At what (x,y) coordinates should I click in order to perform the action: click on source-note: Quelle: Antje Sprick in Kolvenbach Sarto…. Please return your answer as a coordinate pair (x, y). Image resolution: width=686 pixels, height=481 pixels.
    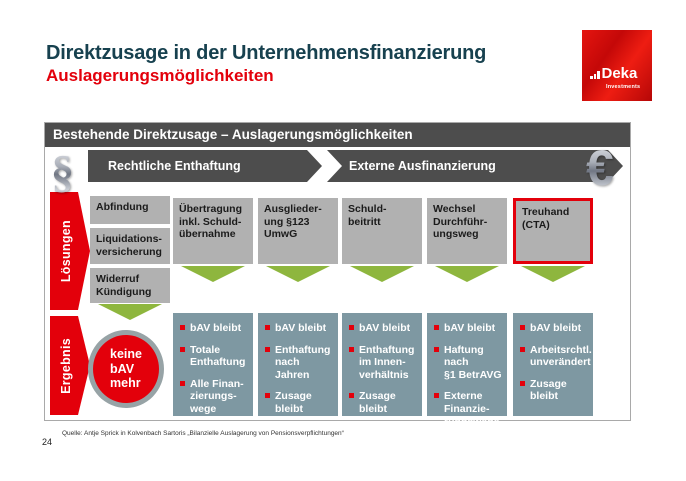
    Looking at the image, I should click on (203, 433).